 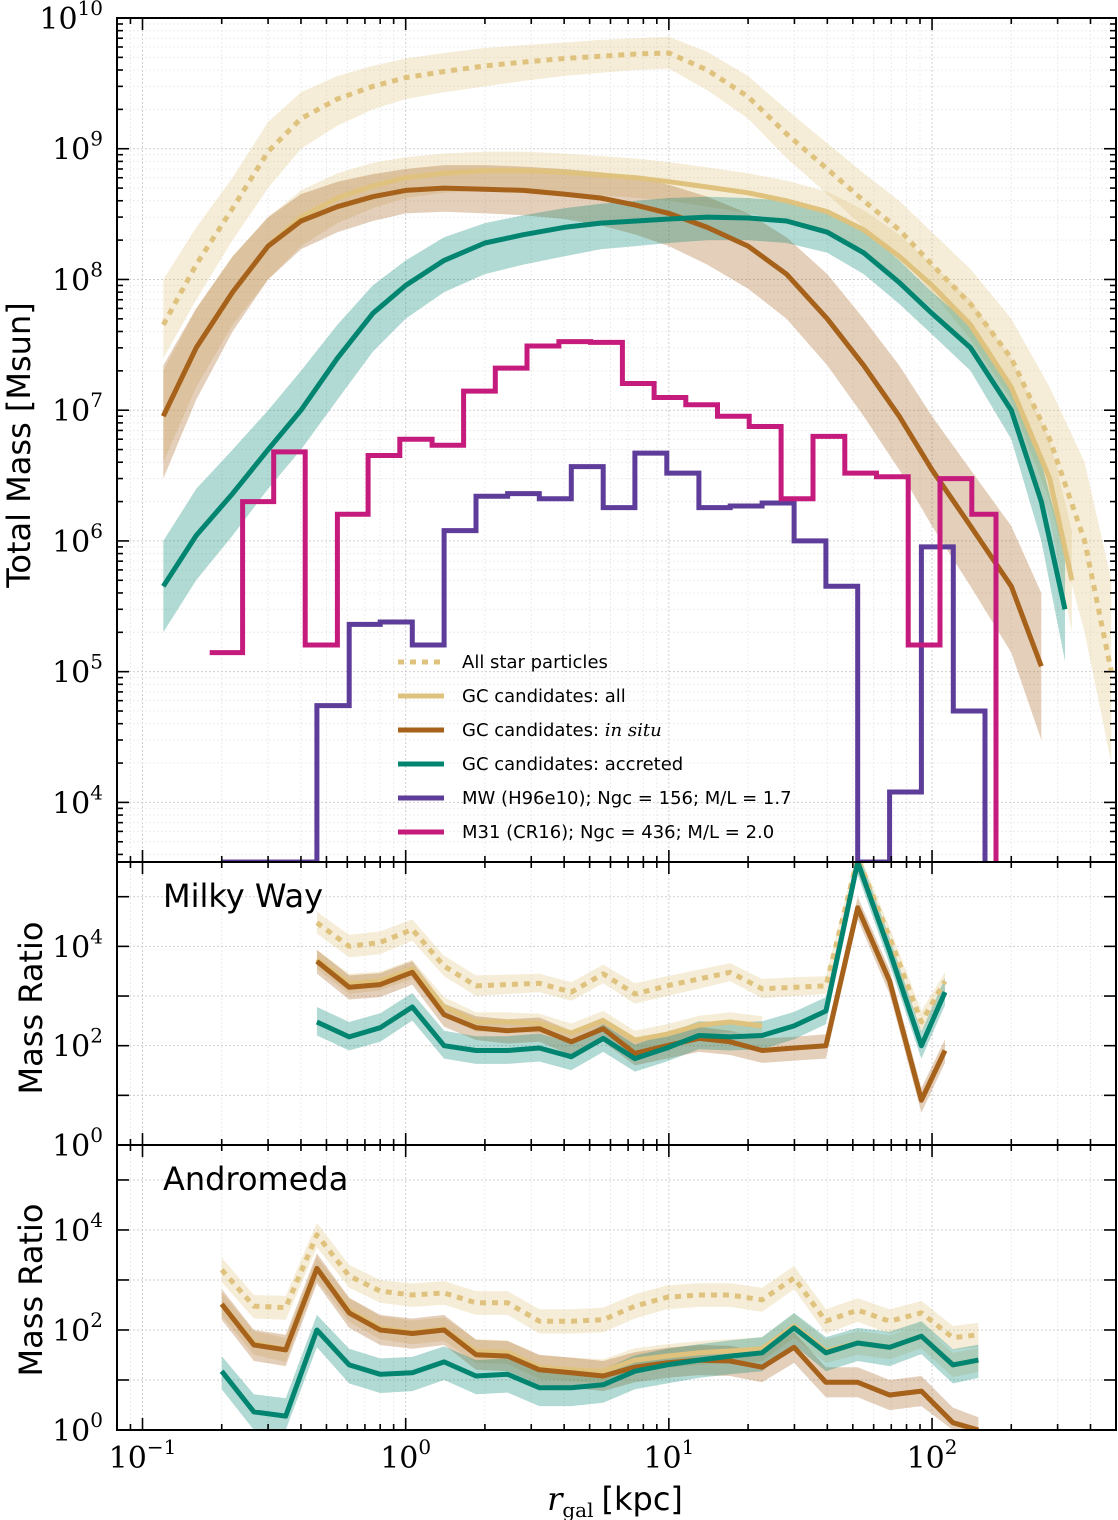 What do you see at coordinates (424, 1447) in the screenshot?
I see `x-tick-exponent: 0` at bounding box center [424, 1447].